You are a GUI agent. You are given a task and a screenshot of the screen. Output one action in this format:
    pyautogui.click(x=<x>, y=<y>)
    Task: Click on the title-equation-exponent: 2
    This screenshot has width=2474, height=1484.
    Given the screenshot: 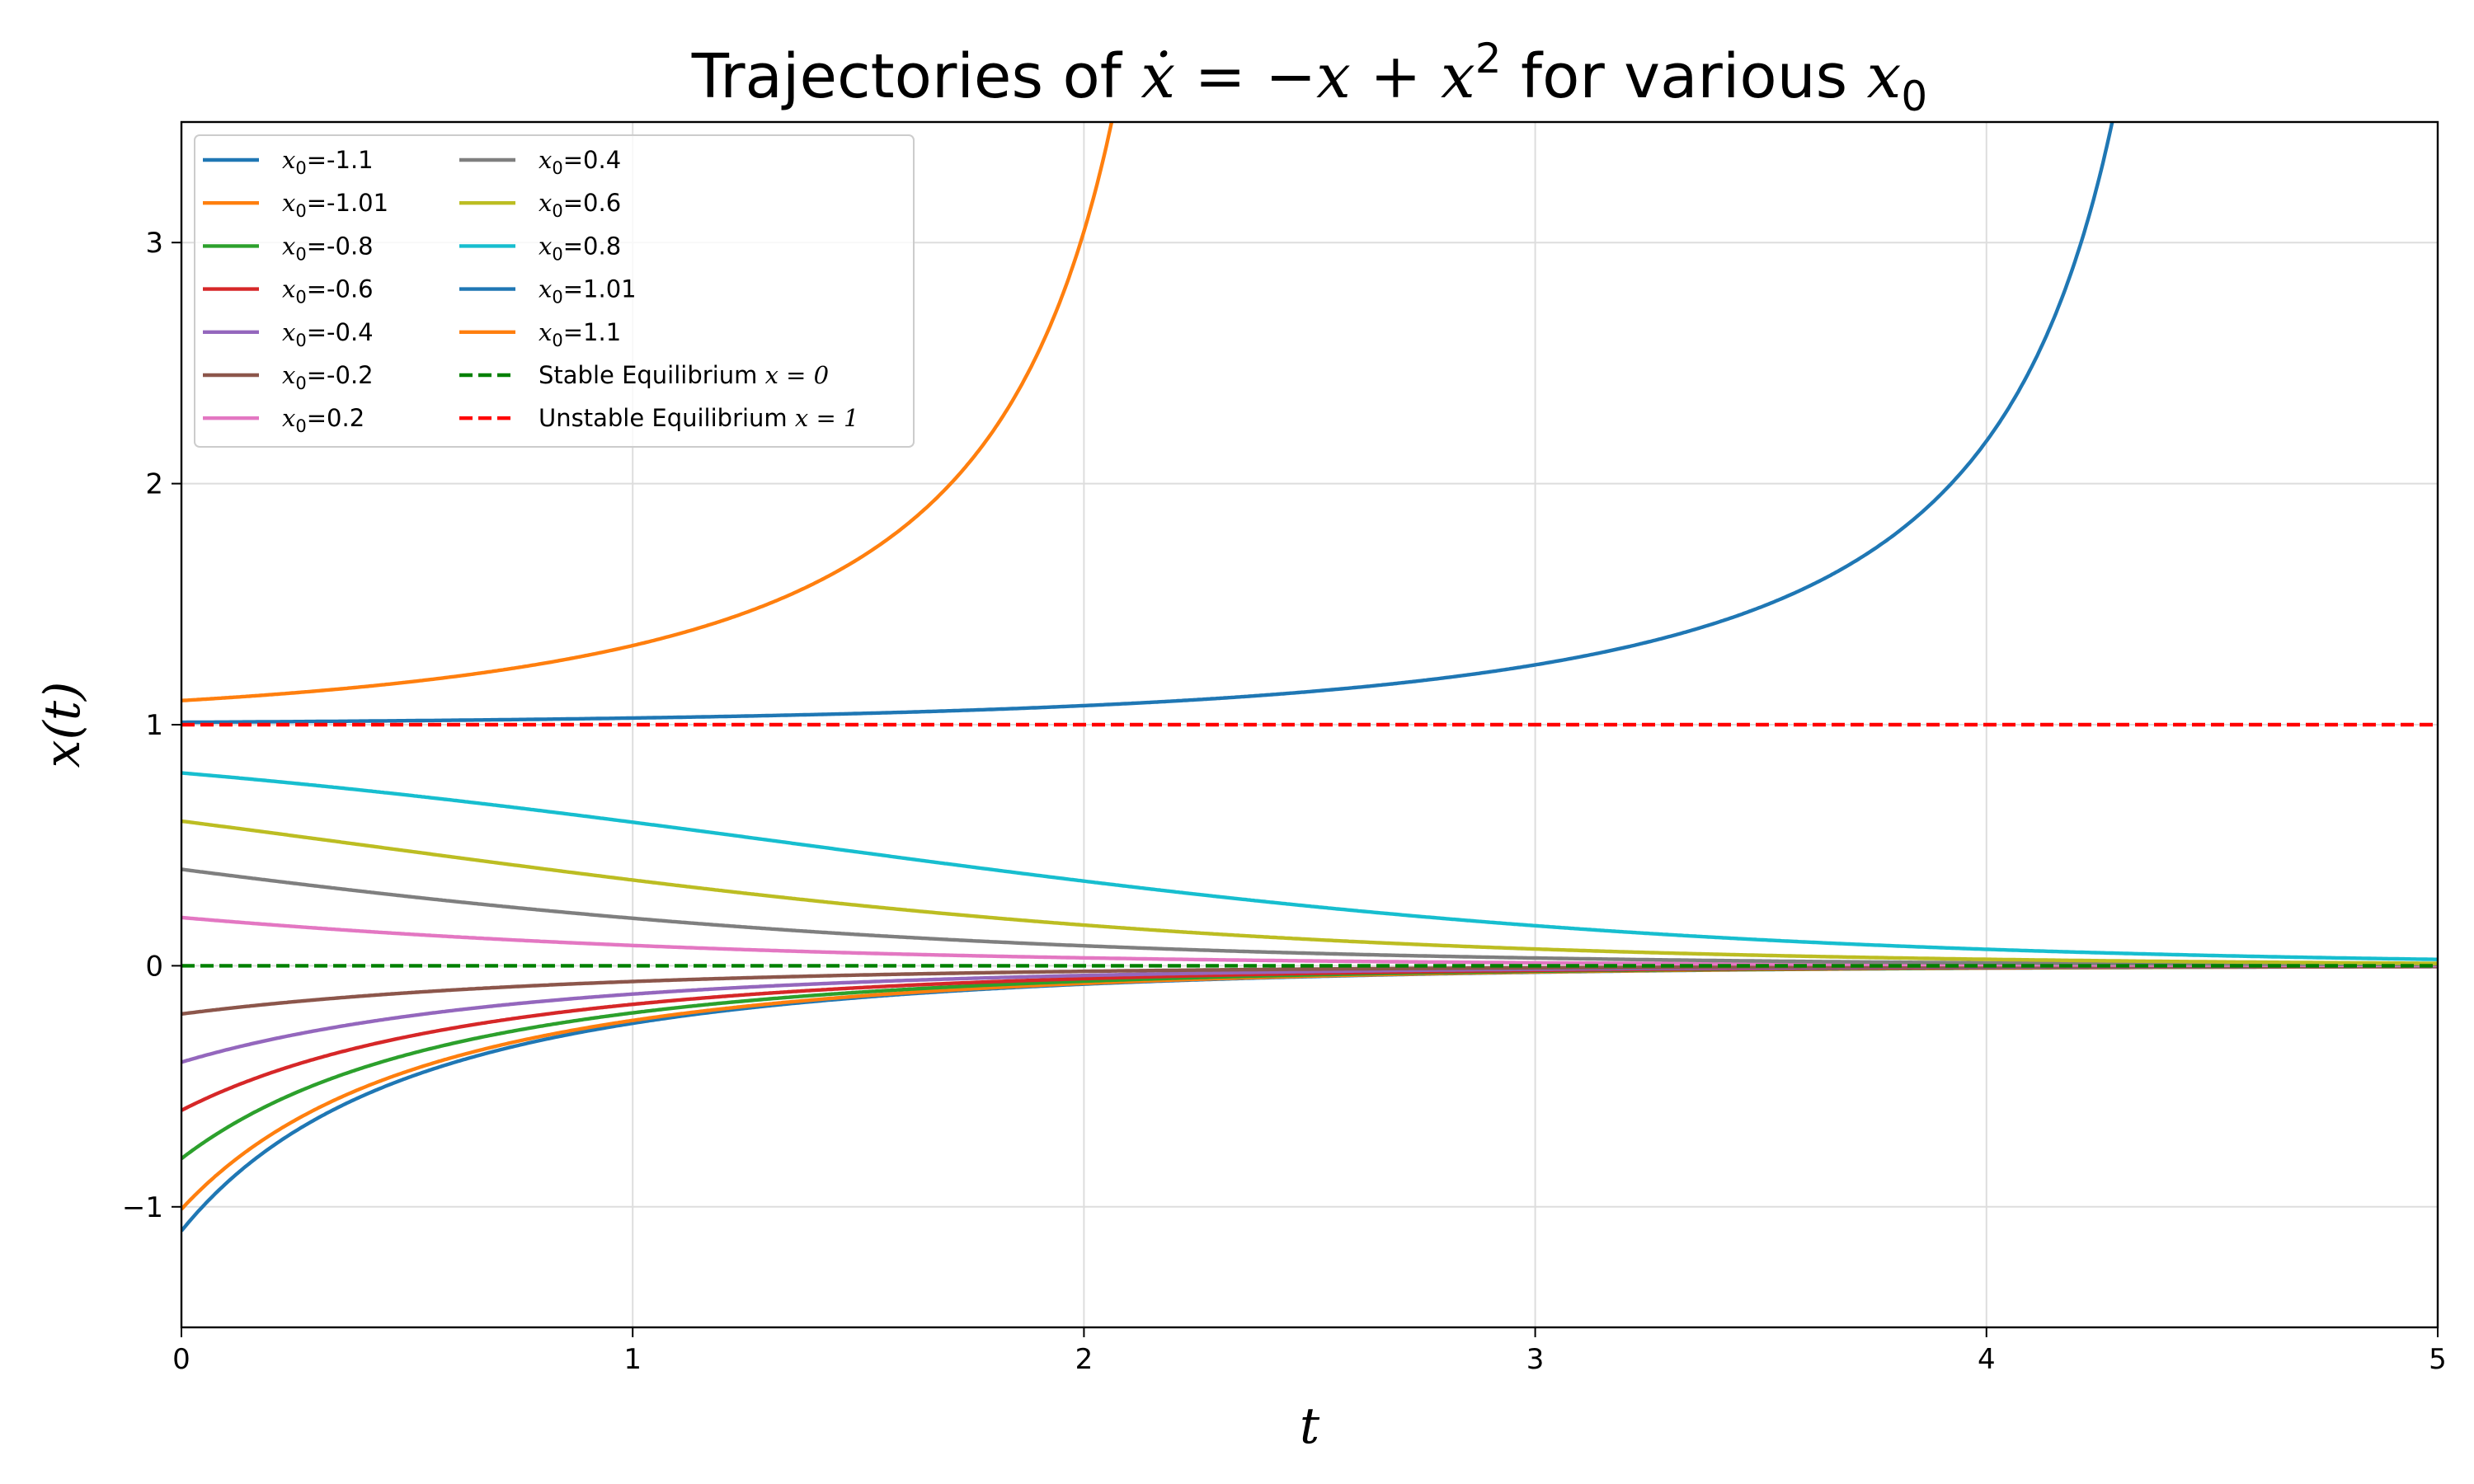 What is the action you would take?
    pyautogui.click(x=1488, y=58)
    